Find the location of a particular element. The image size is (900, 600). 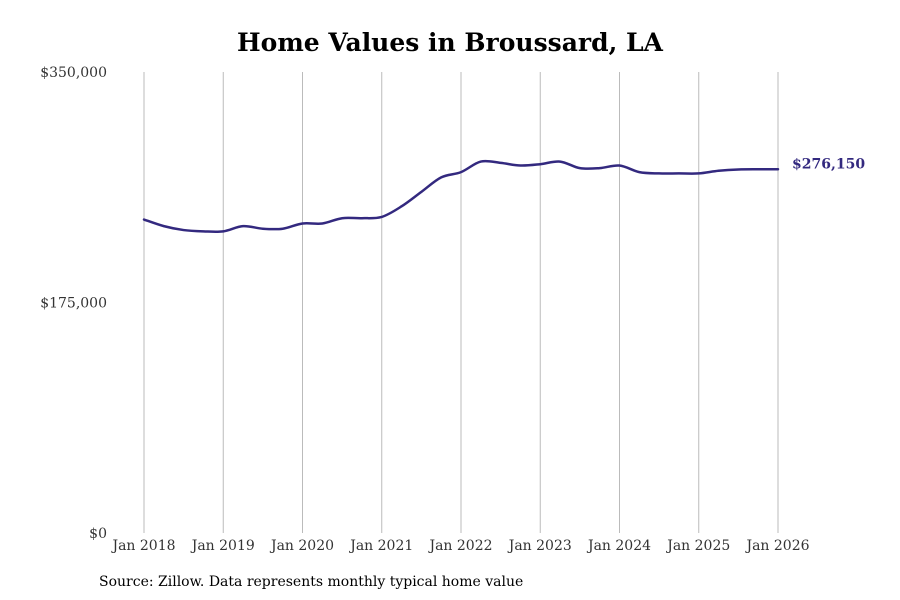

x-tick-label: Jan 2021 is located at coordinates (380, 546).